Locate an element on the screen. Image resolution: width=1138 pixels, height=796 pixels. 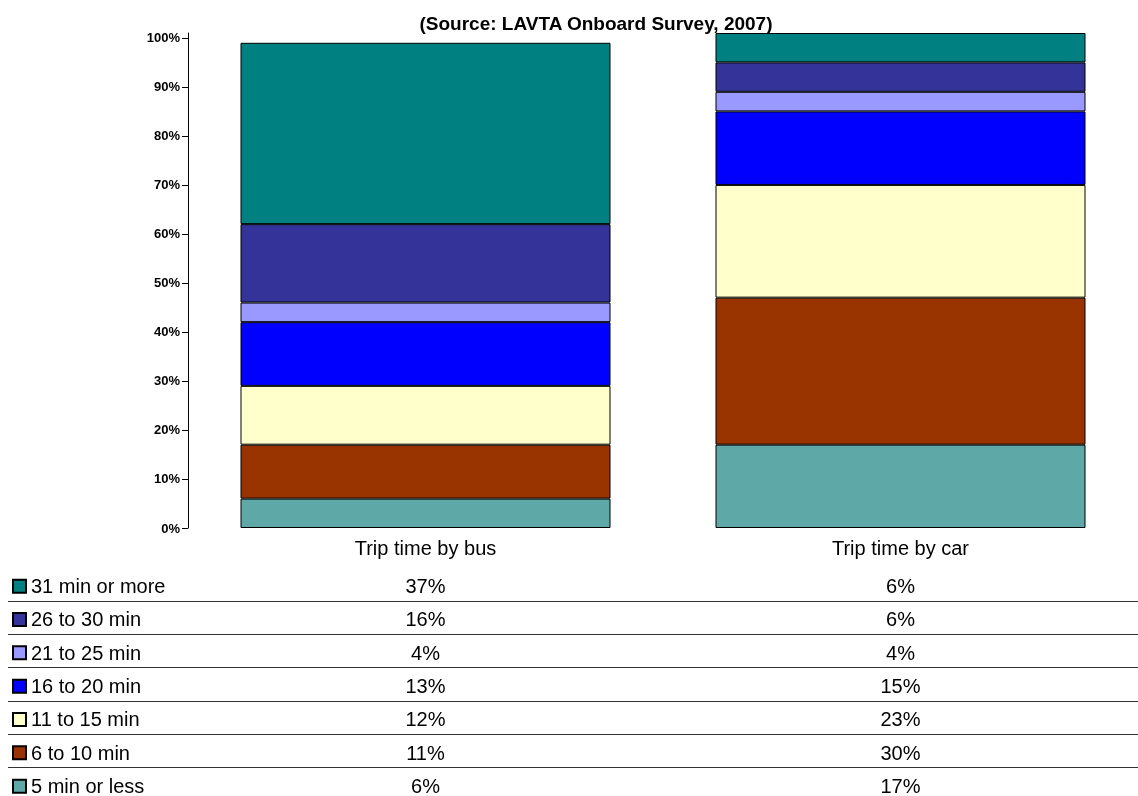
legend-label: 31 min or more is located at coordinates (98, 586).